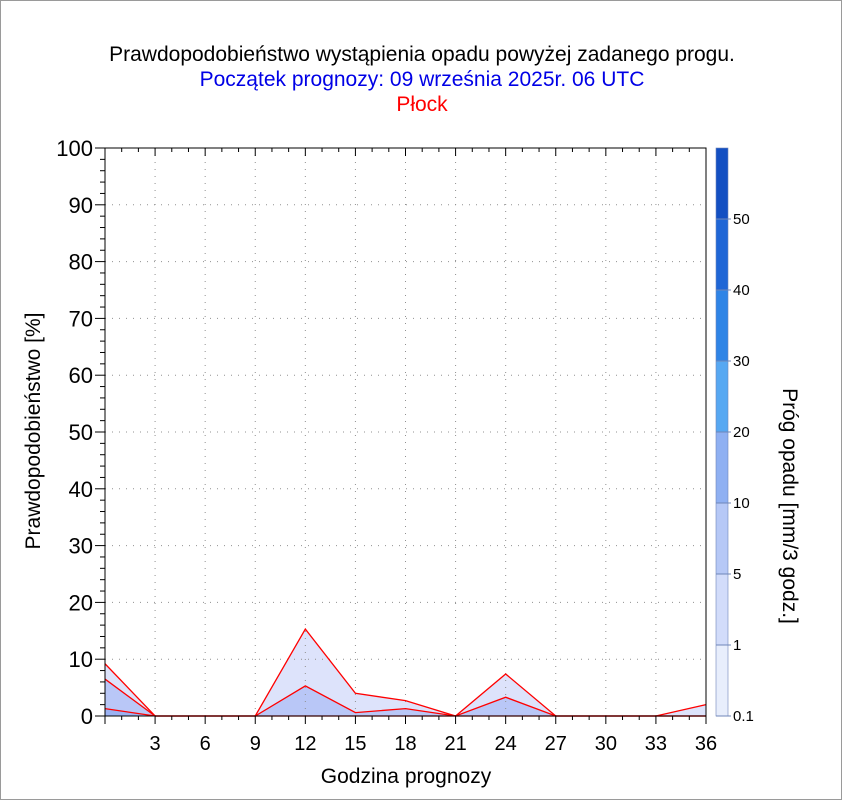 This screenshot has width=842, height=801. Describe the element at coordinates (741, 361) in the screenshot. I see `colorbar-tick-label: 30` at that location.